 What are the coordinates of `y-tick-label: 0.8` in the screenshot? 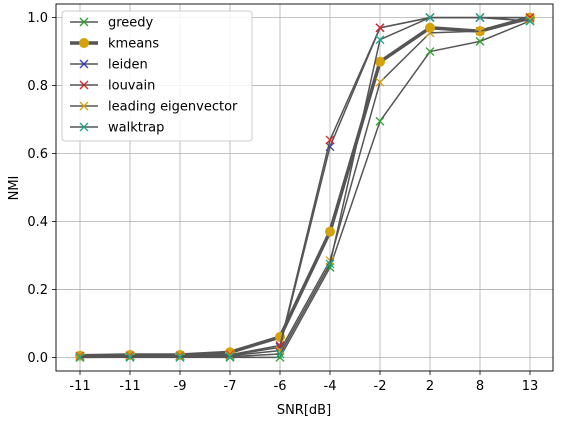 It's located at (37, 86).